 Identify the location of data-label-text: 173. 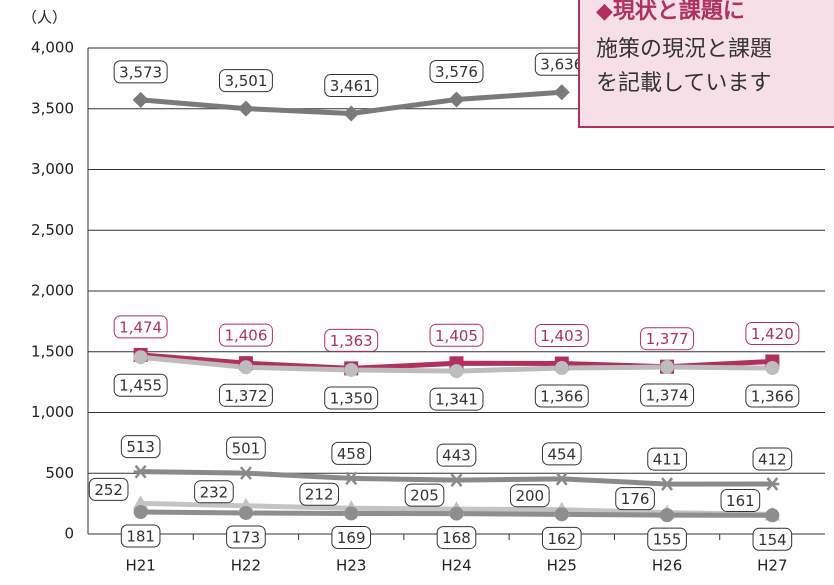
(246, 537).